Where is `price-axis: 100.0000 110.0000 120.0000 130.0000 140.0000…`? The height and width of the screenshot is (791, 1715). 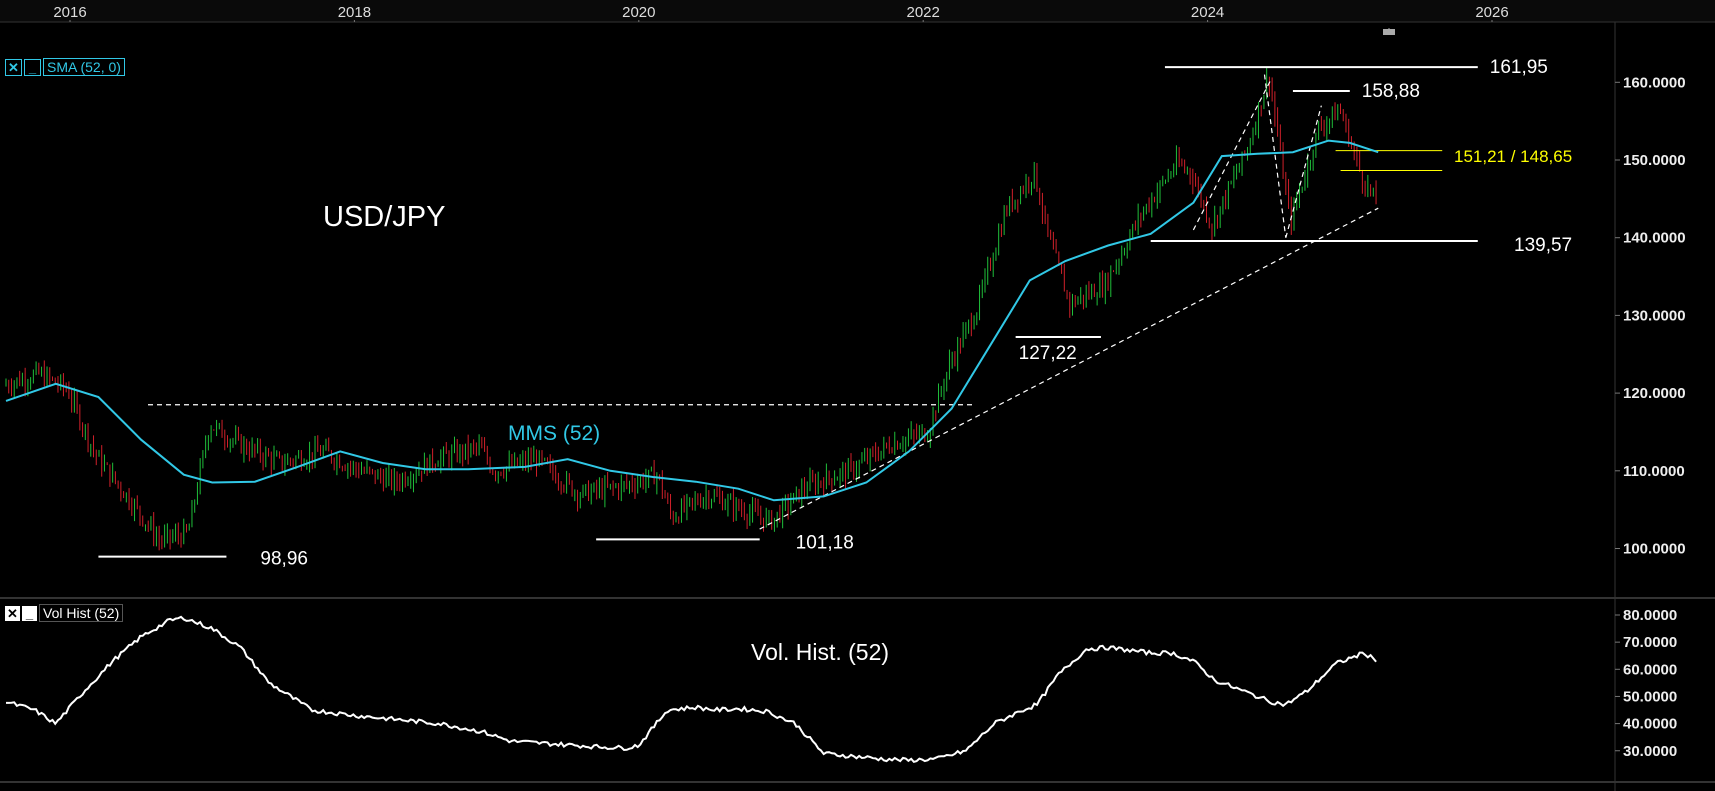
price-axis: 100.0000 110.0000 120.0000 130.0000 140.0000… is located at coordinates (1650, 316).